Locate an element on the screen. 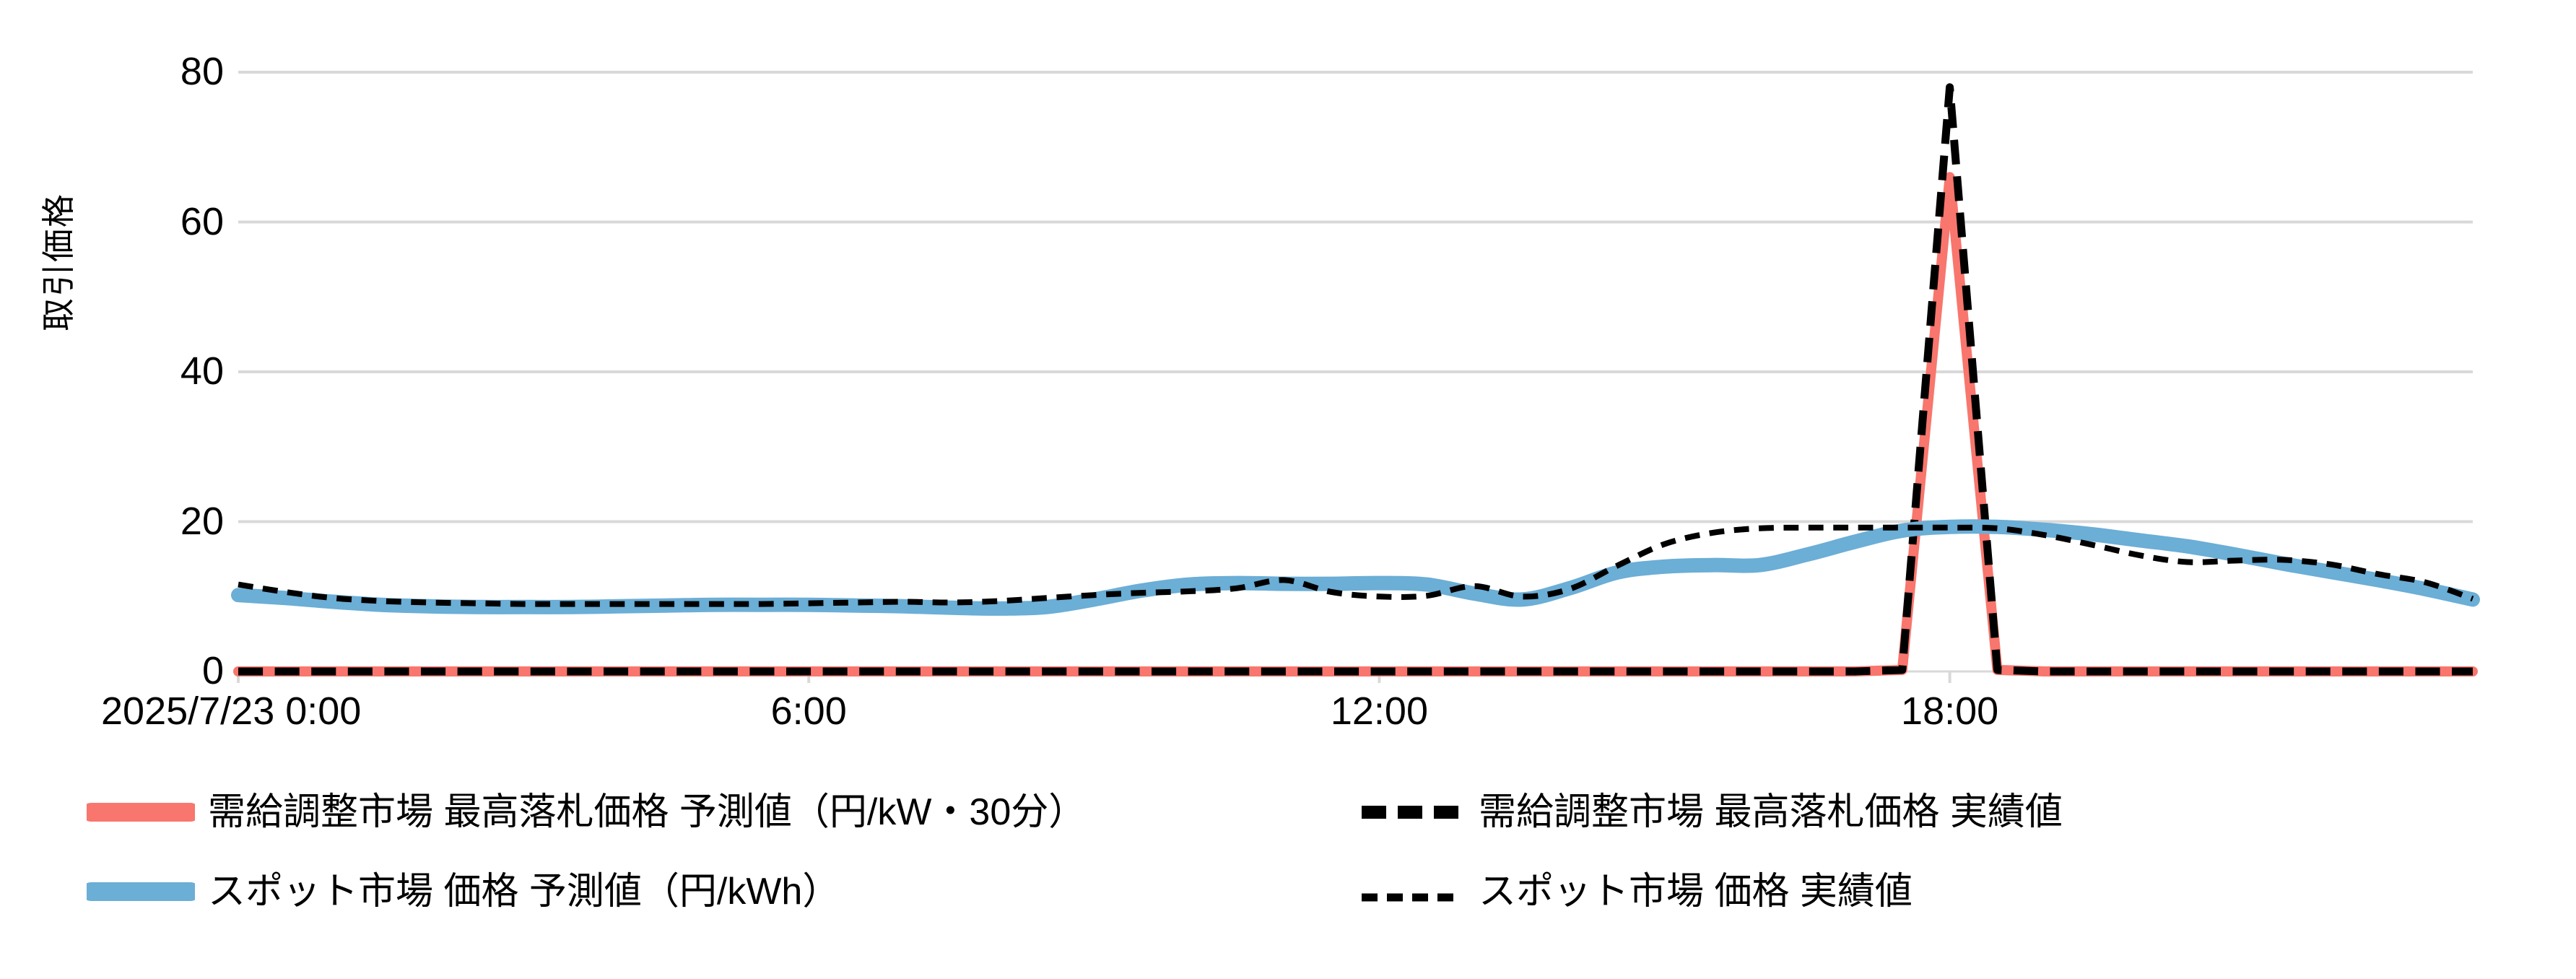 Image resolution: width=2576 pixels, height=979 pixels. legend-item-balancing-actual: 需給調整市場 最高落札価格 実績値 is located at coordinates (1899, 812).